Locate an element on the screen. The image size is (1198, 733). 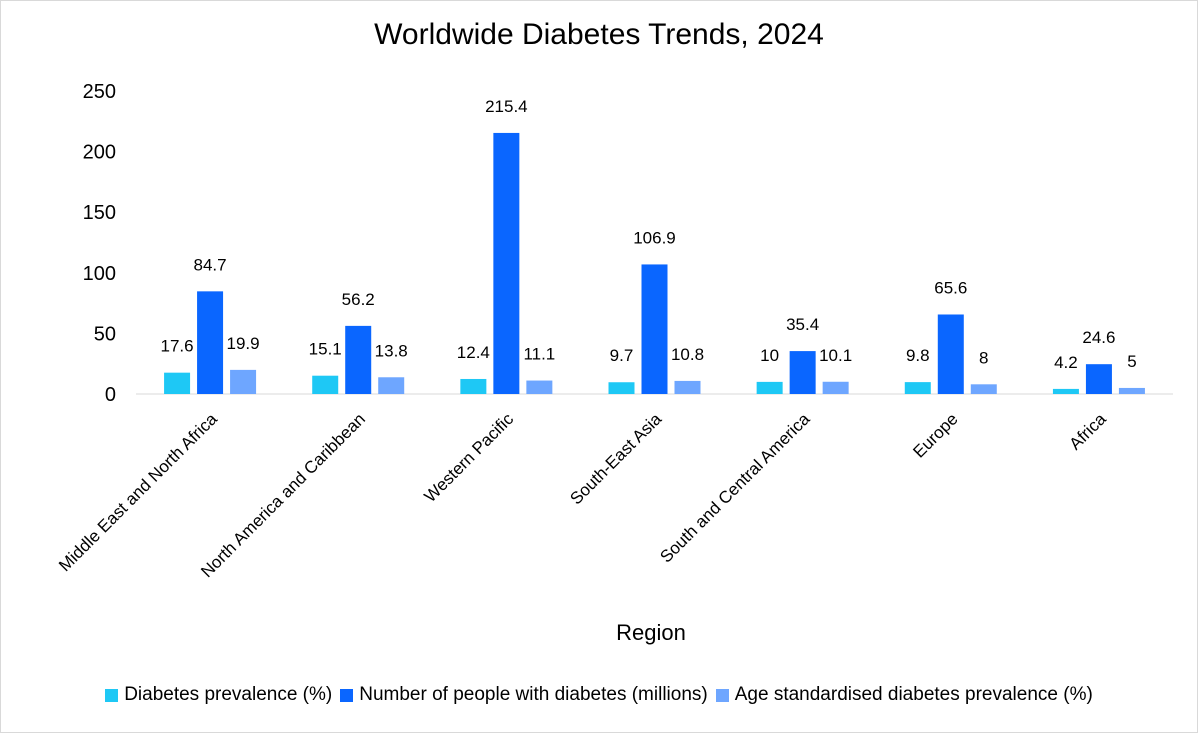
data-label: 12.4 is located at coordinates (473, 352).